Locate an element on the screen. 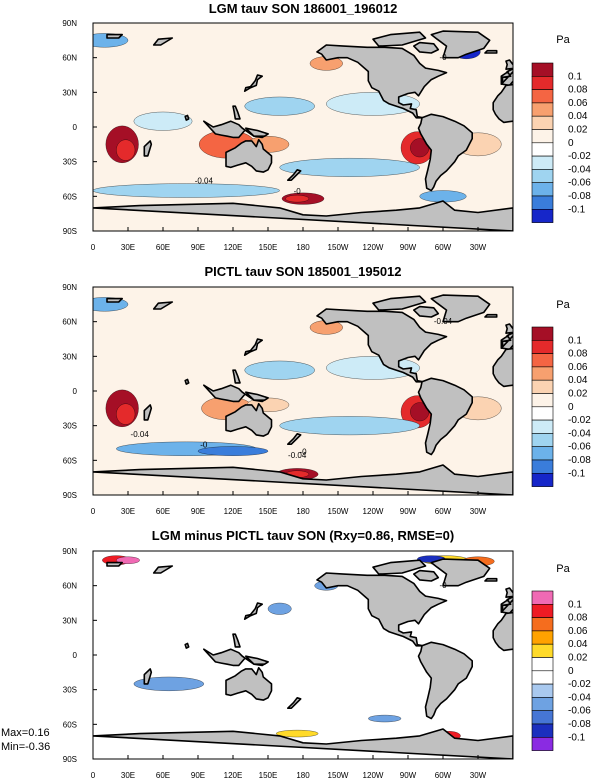  land-eurasia is located at coordinates (506, 340).